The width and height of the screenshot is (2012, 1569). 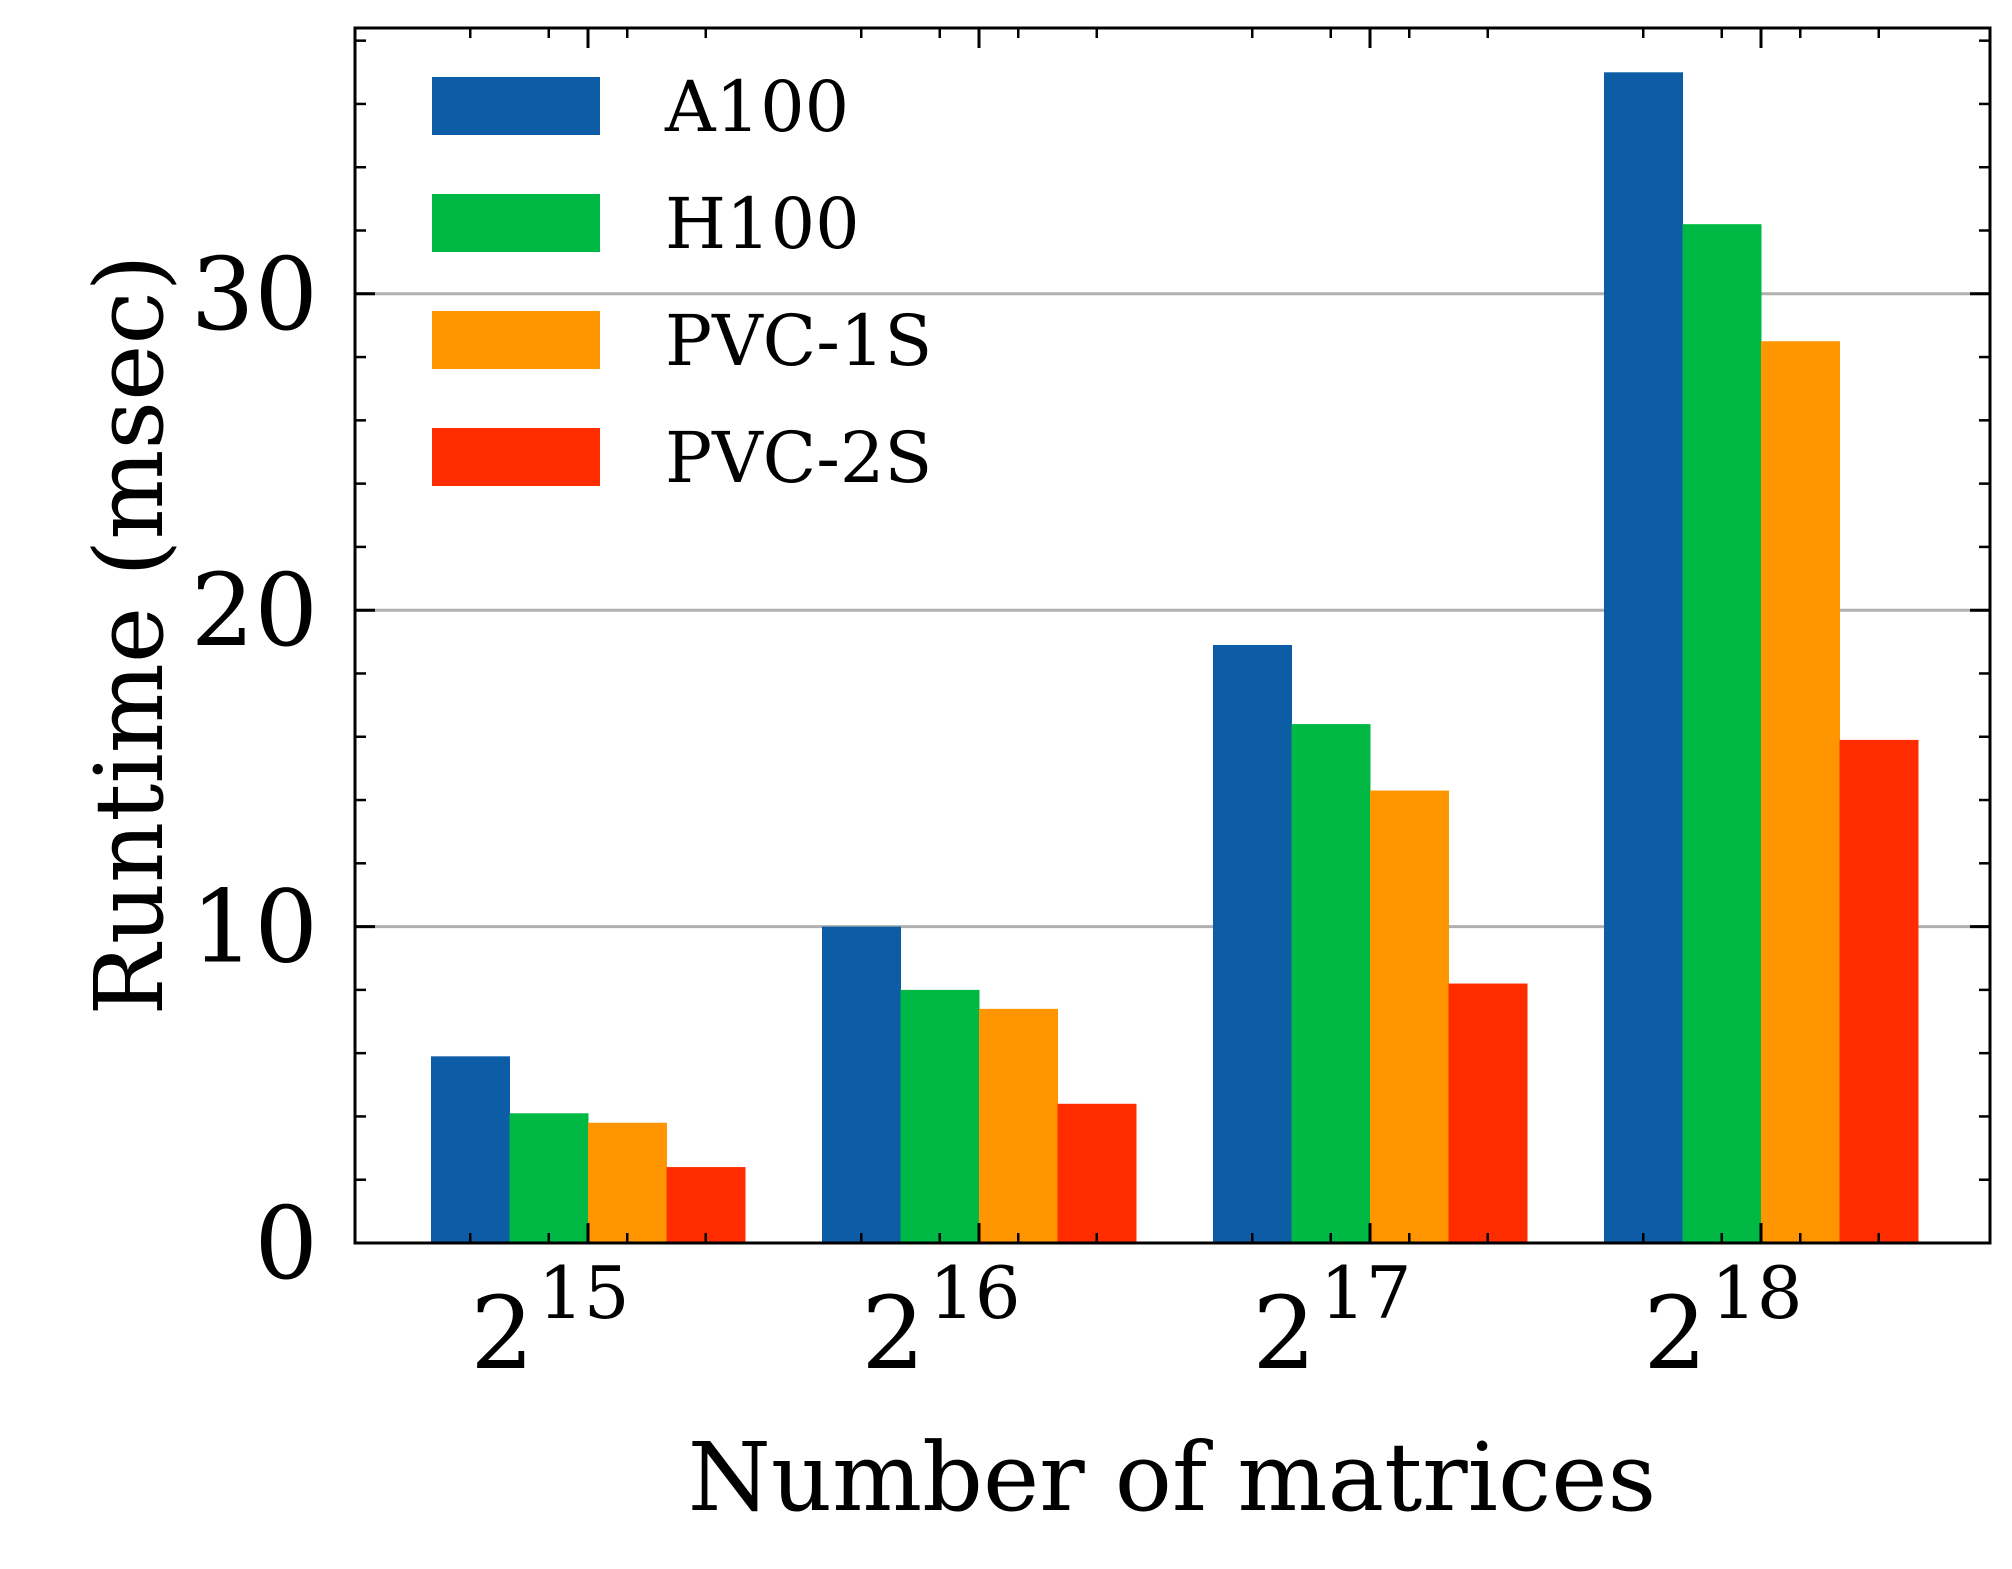 What do you see at coordinates (706, 1205) in the screenshot?
I see `bar-pvc-2s-2^15` at bounding box center [706, 1205].